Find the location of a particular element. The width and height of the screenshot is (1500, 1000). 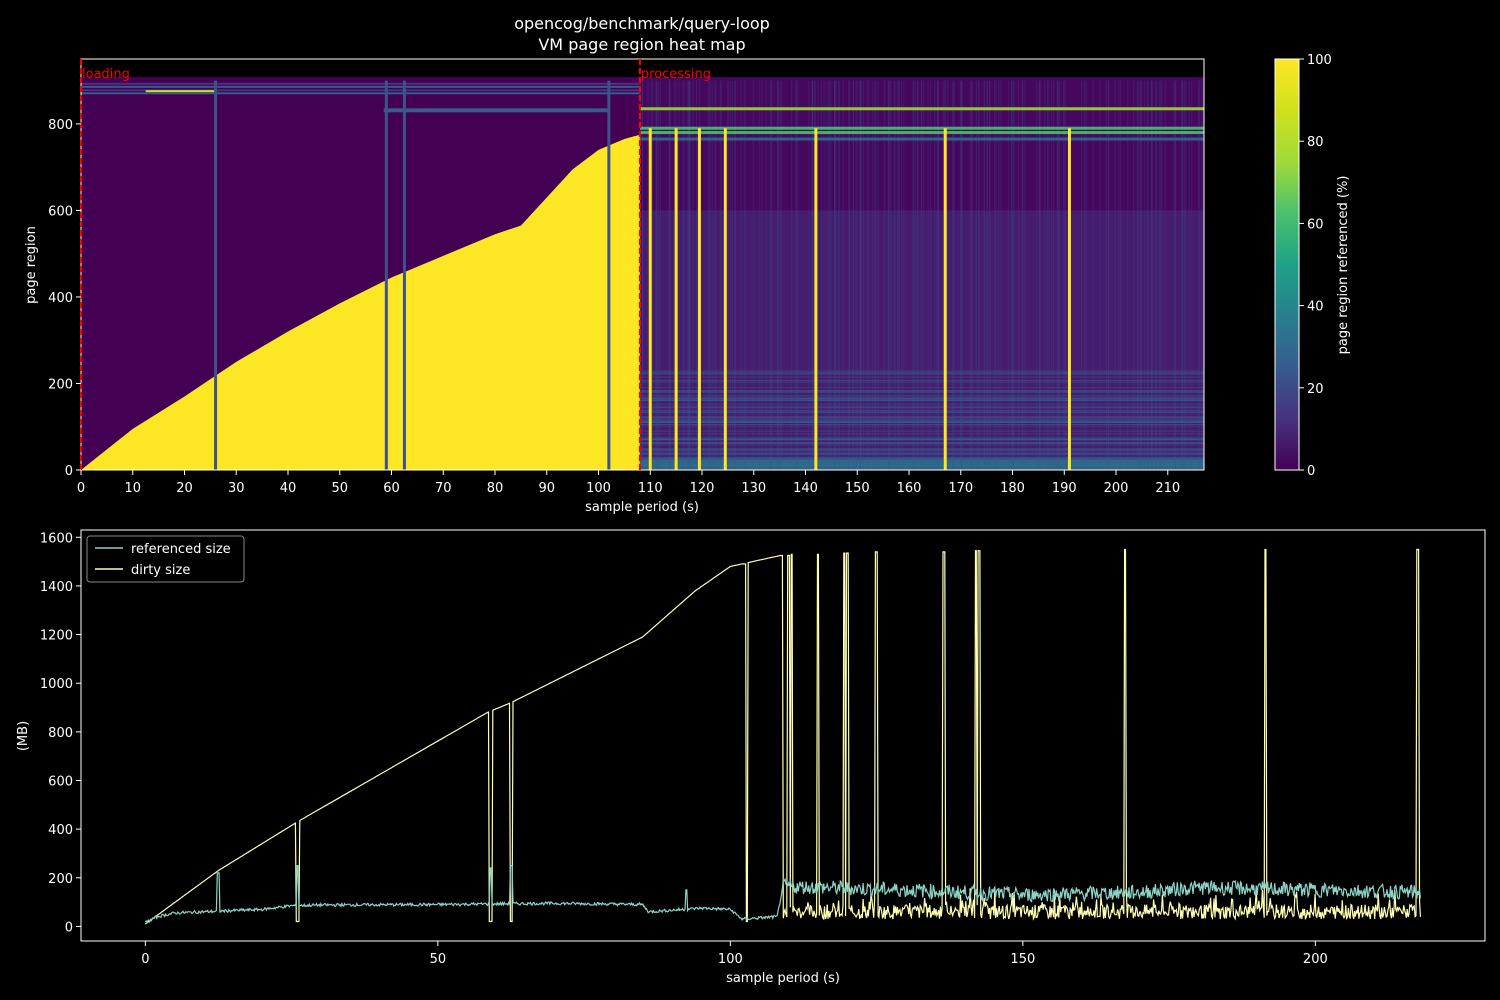

colorbar-label: page region referenced (%) is located at coordinates (1343, 265).